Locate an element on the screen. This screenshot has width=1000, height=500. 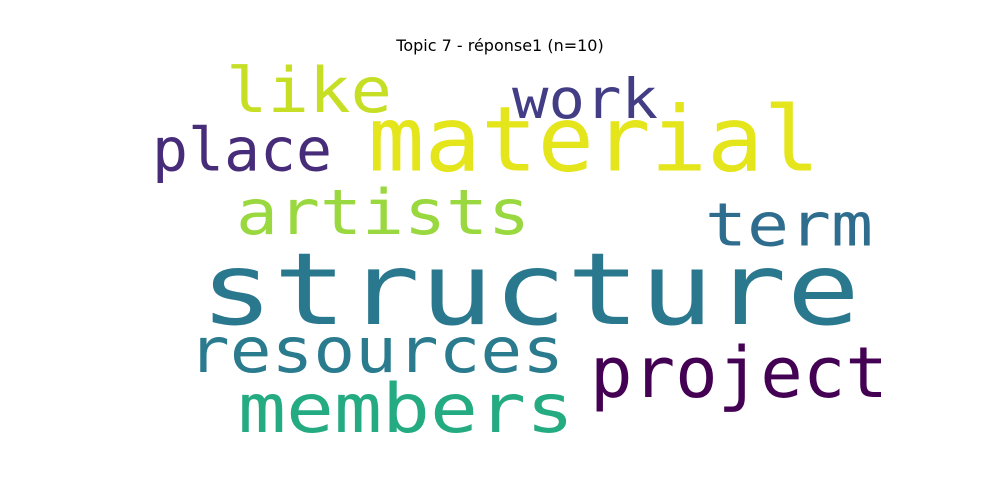
word-work: work is located at coordinates (585, 99).